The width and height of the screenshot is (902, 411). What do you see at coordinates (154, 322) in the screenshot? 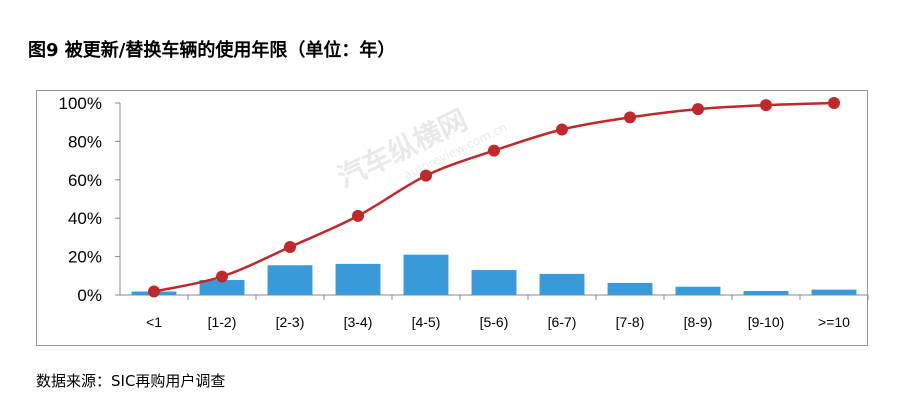
I see `x-tick-label: <1` at bounding box center [154, 322].